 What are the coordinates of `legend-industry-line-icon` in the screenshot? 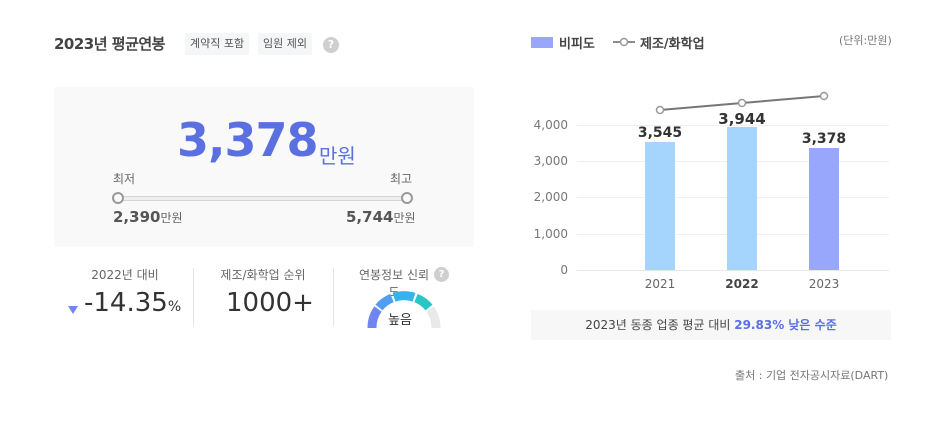 It's located at (624, 42).